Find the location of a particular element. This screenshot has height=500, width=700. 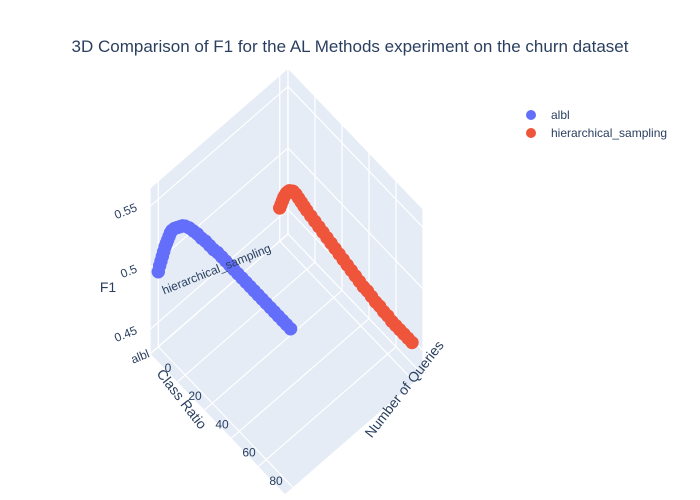

z-tick-label: 0.5 is located at coordinates (128, 271).